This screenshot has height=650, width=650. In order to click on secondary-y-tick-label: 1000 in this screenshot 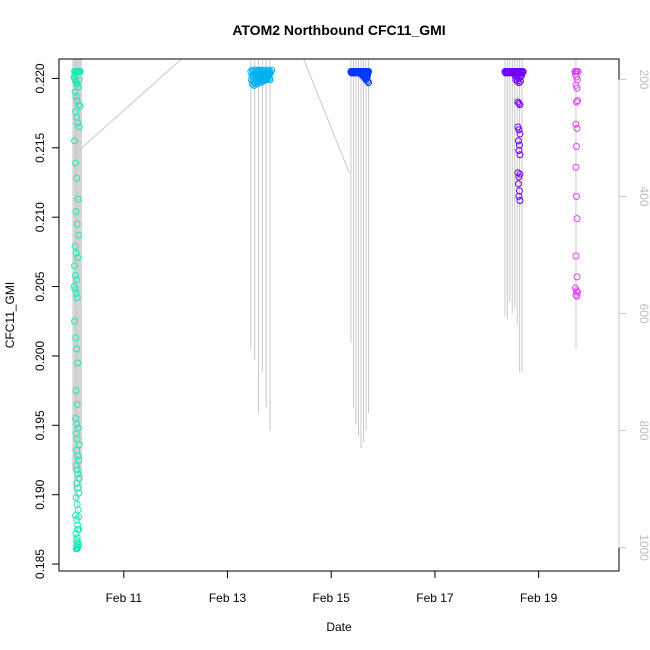, I will do `click(643, 547)`.